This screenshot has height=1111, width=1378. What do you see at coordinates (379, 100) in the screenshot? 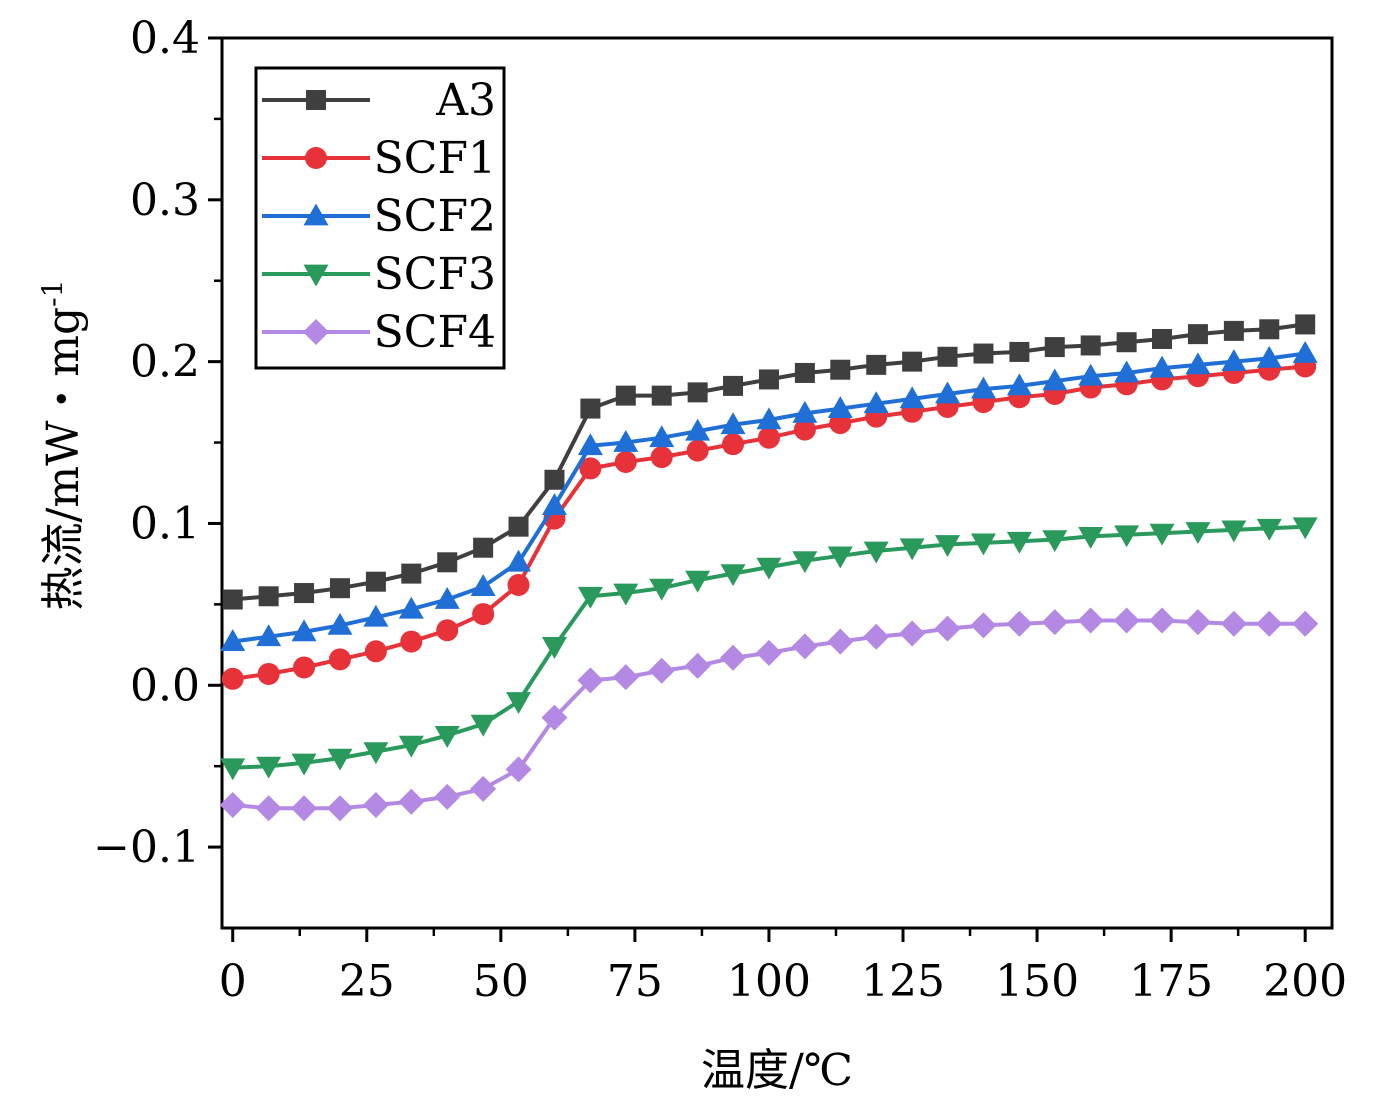
I see `legend-item: A3` at bounding box center [379, 100].